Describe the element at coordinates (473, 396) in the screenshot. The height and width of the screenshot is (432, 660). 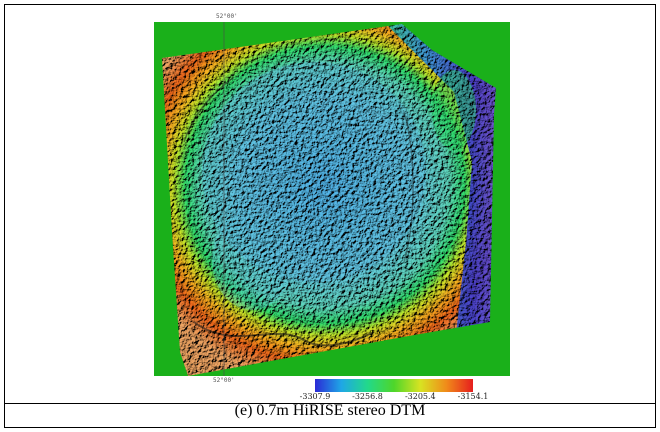
I see `colorbar-tick-max: -3154.1` at that location.